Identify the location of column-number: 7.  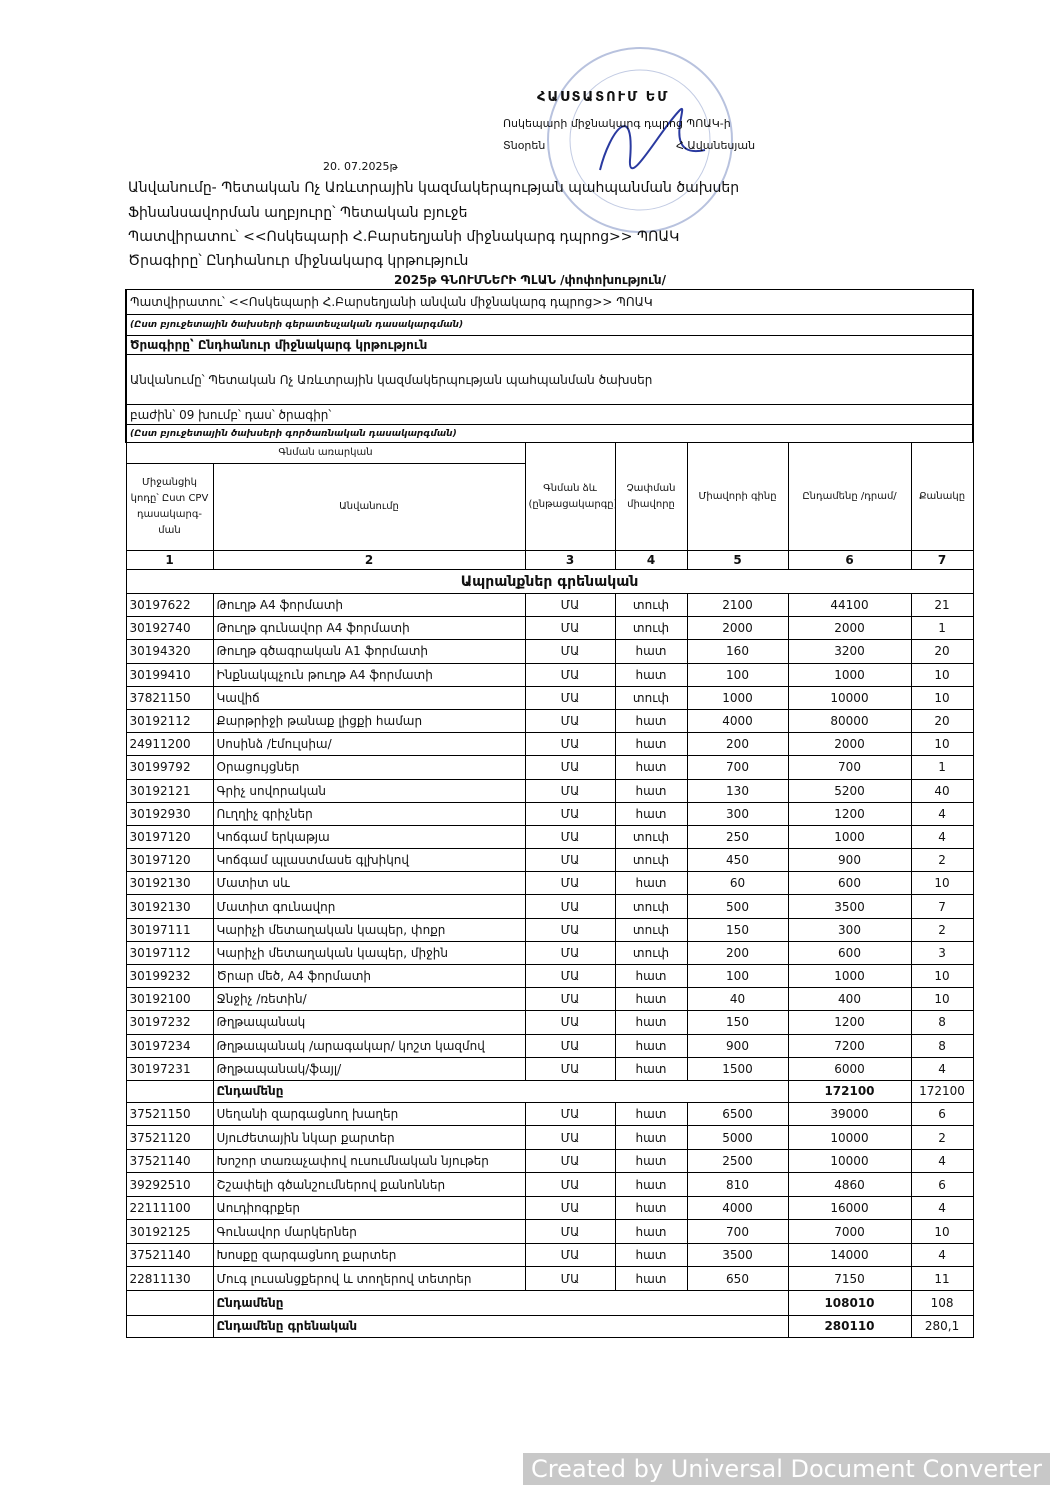
(942, 560).